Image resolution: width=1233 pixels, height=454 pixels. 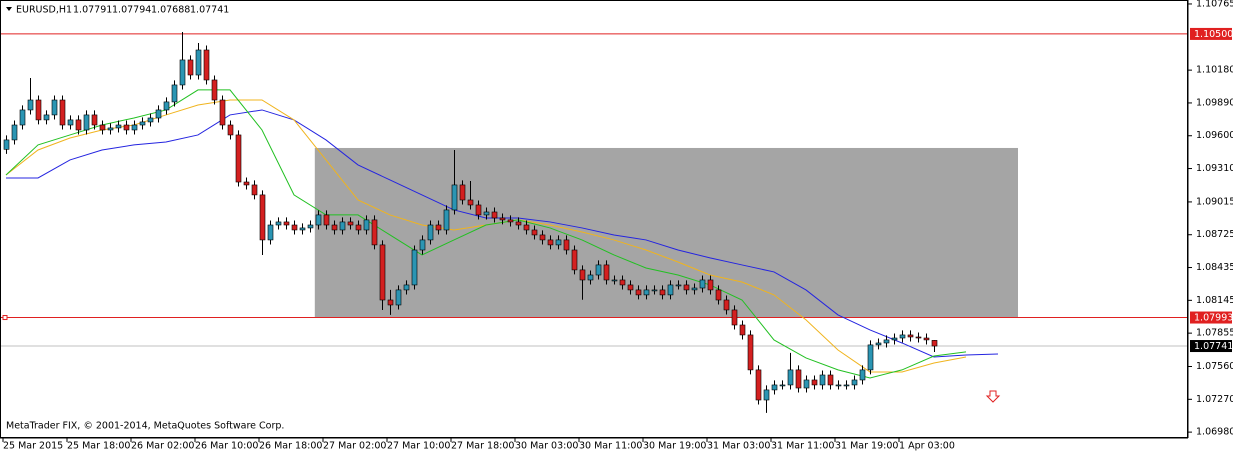 I want to click on y-tick-label: 1.07560, so click(x=1214, y=366).